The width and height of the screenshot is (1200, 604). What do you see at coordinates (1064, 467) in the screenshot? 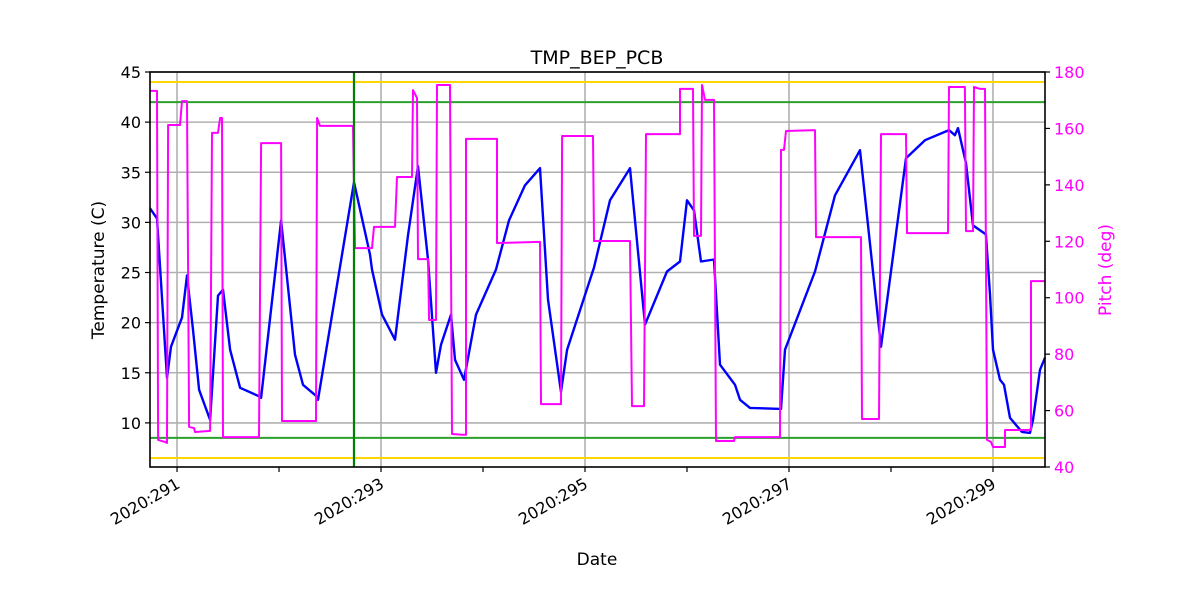
I see `y2-tick-label: 40` at bounding box center [1064, 467].